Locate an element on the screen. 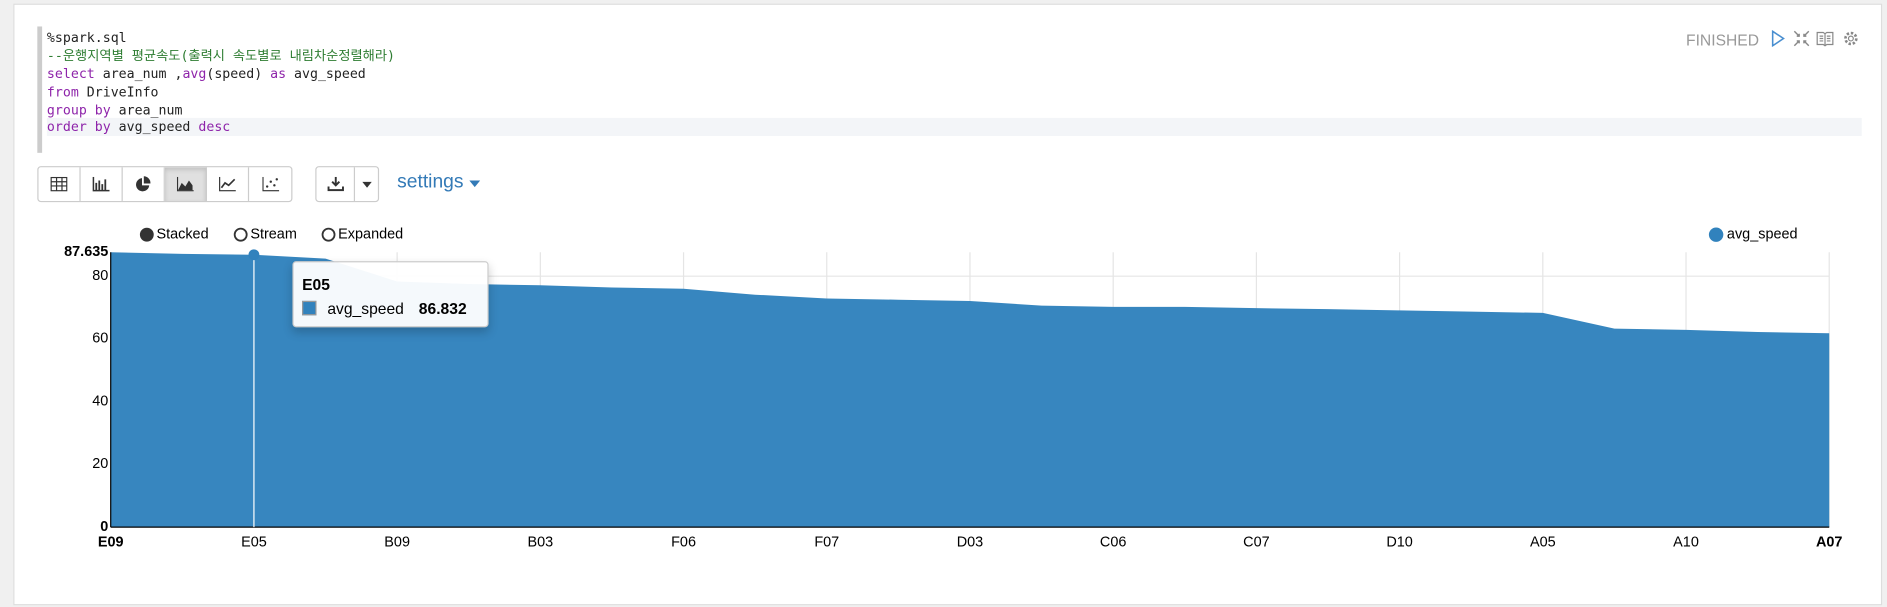 The height and width of the screenshot is (607, 1887). code-line: select area_num ,avg(speed) as avg_speed is located at coordinates (206, 74).